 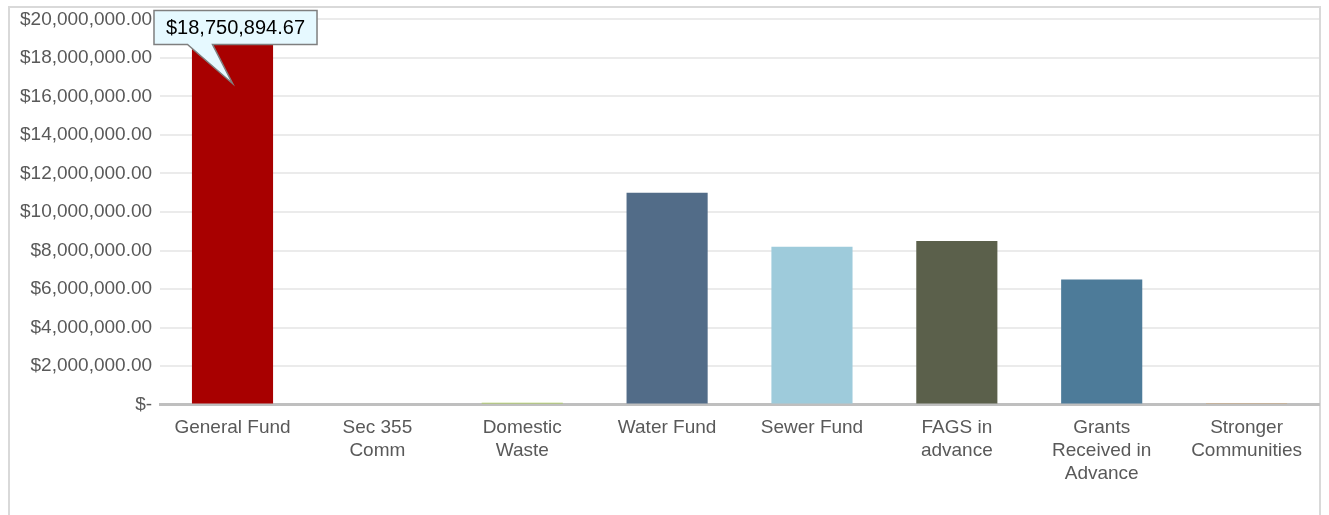 What do you see at coordinates (232, 427) in the screenshot?
I see `x-tick-label: General Fund` at bounding box center [232, 427].